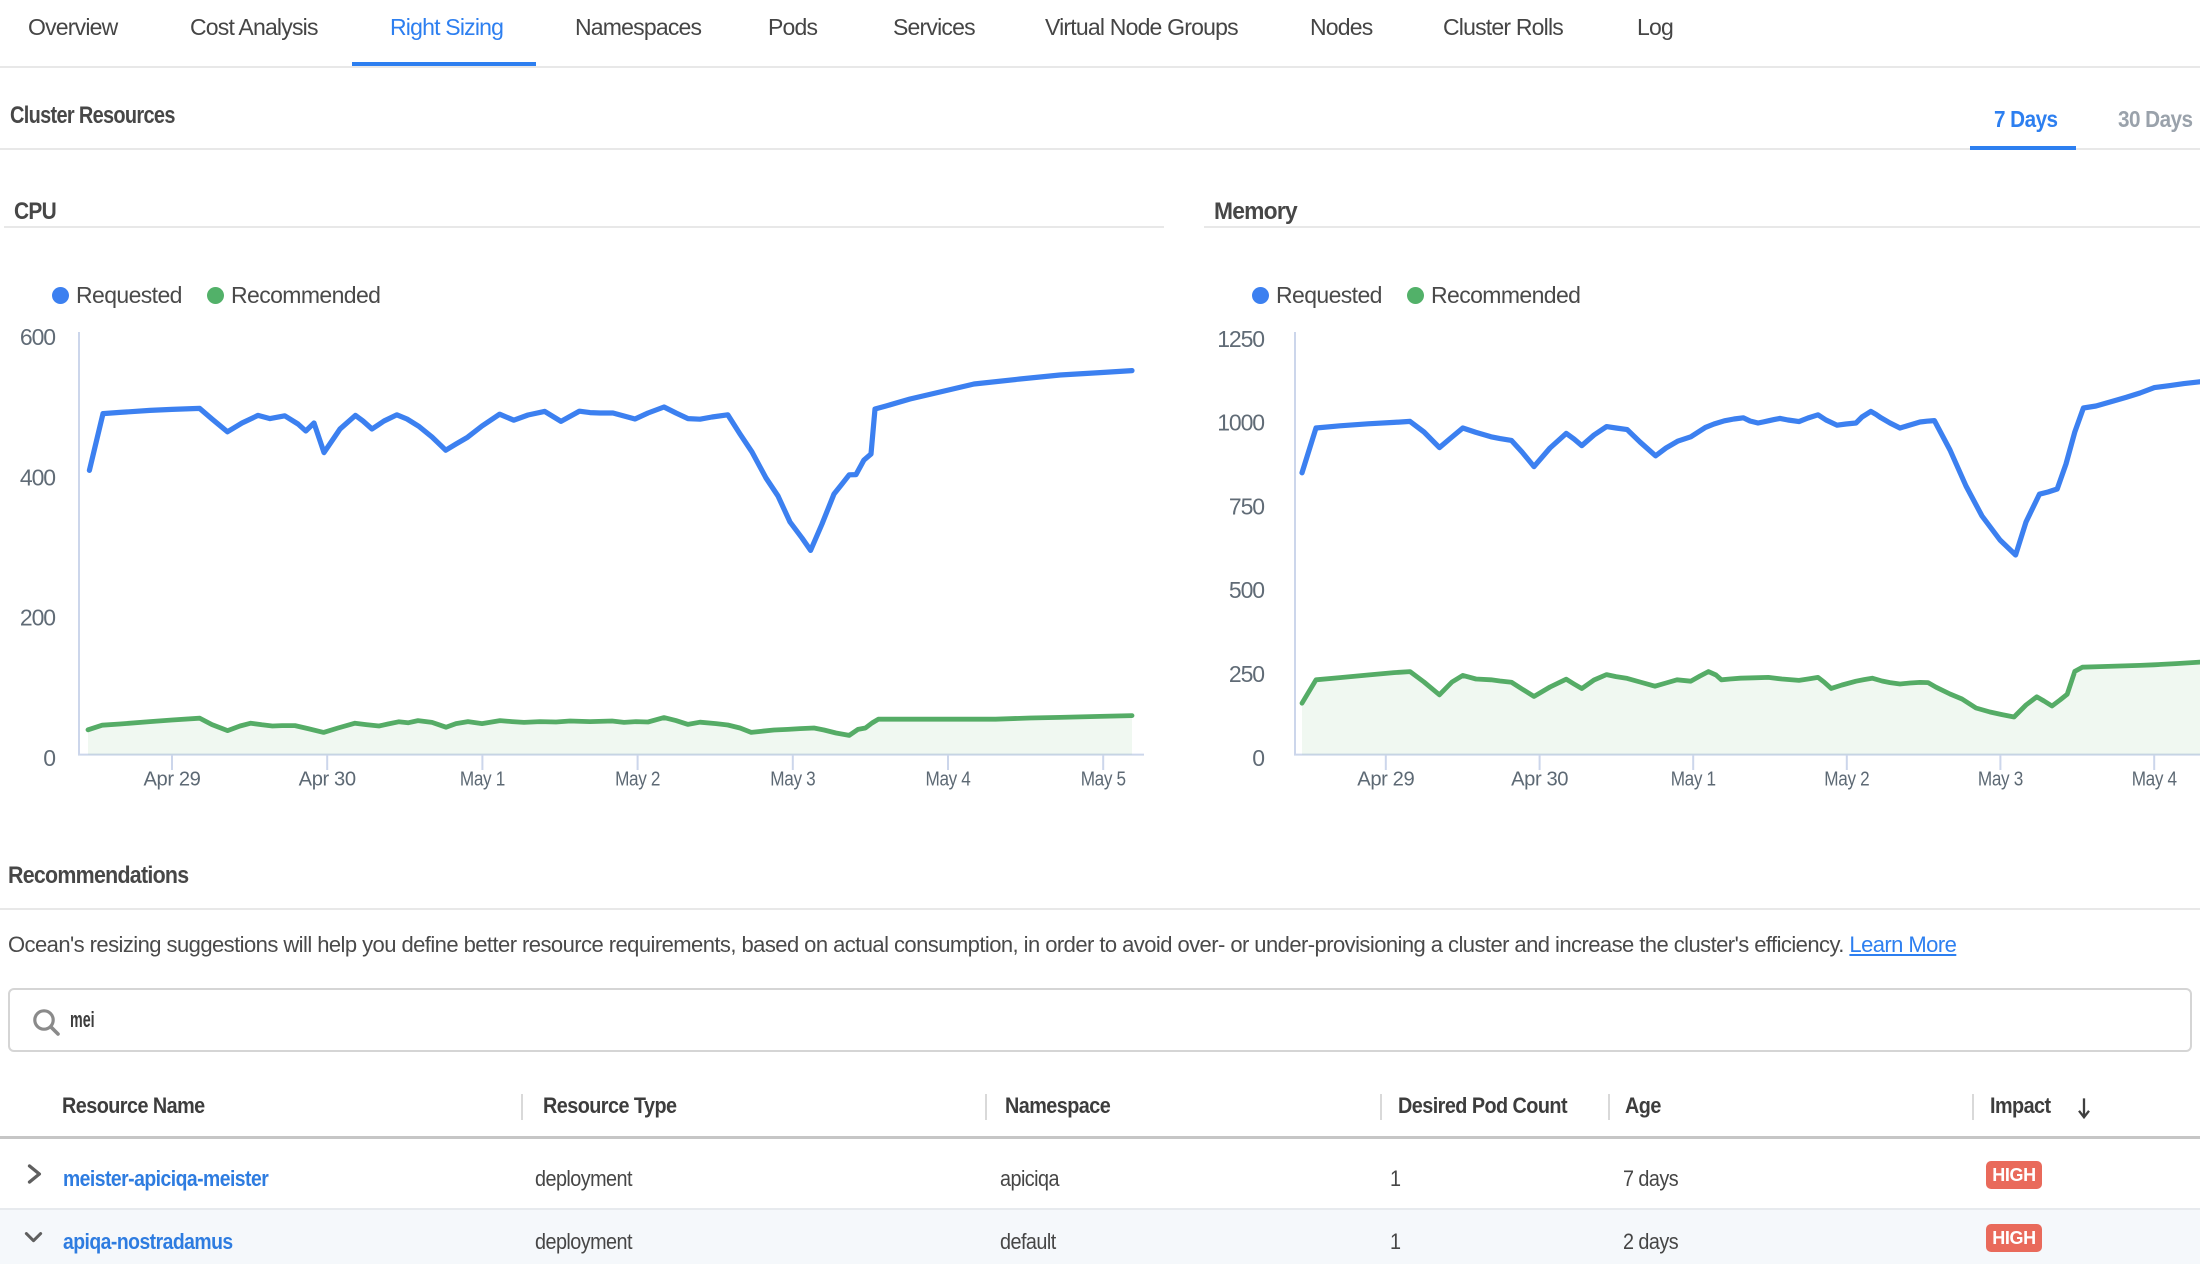 This screenshot has width=2200, height=1264. Describe the element at coordinates (37, 337) in the screenshot. I see `svg-text: 600` at that location.